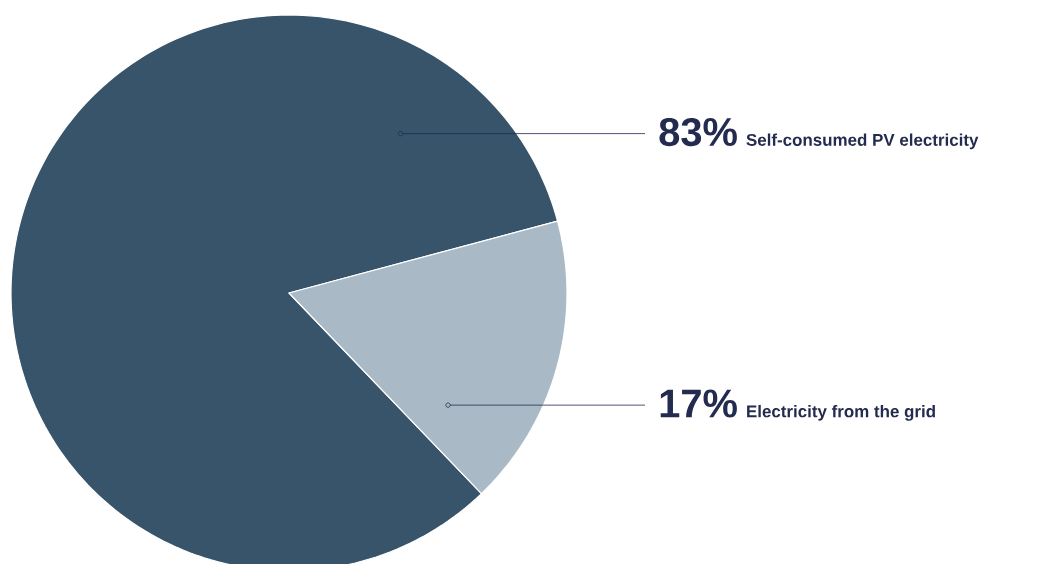 The height and width of the screenshot is (564, 1064). Describe the element at coordinates (698, 403) in the screenshot. I see `data-label: 17%` at that location.